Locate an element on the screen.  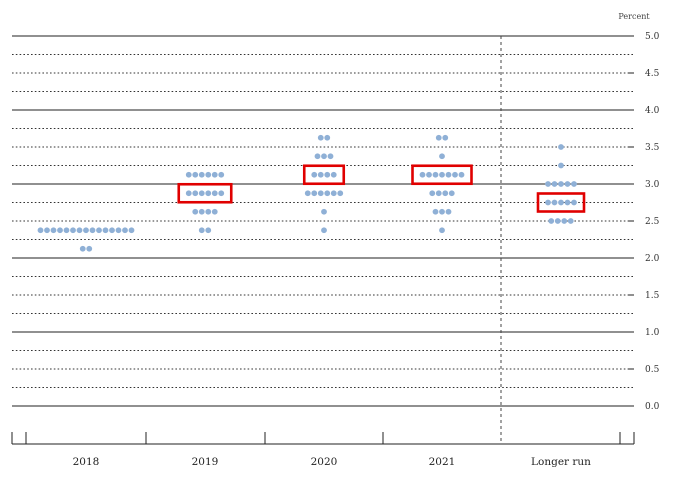
y-tick-label: 1.5 is located at coordinates (652, 296).